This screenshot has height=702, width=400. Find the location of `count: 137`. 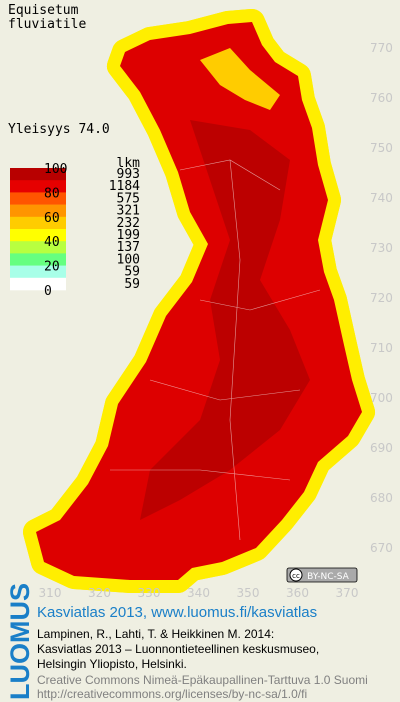

count: 137 is located at coordinates (128, 247).